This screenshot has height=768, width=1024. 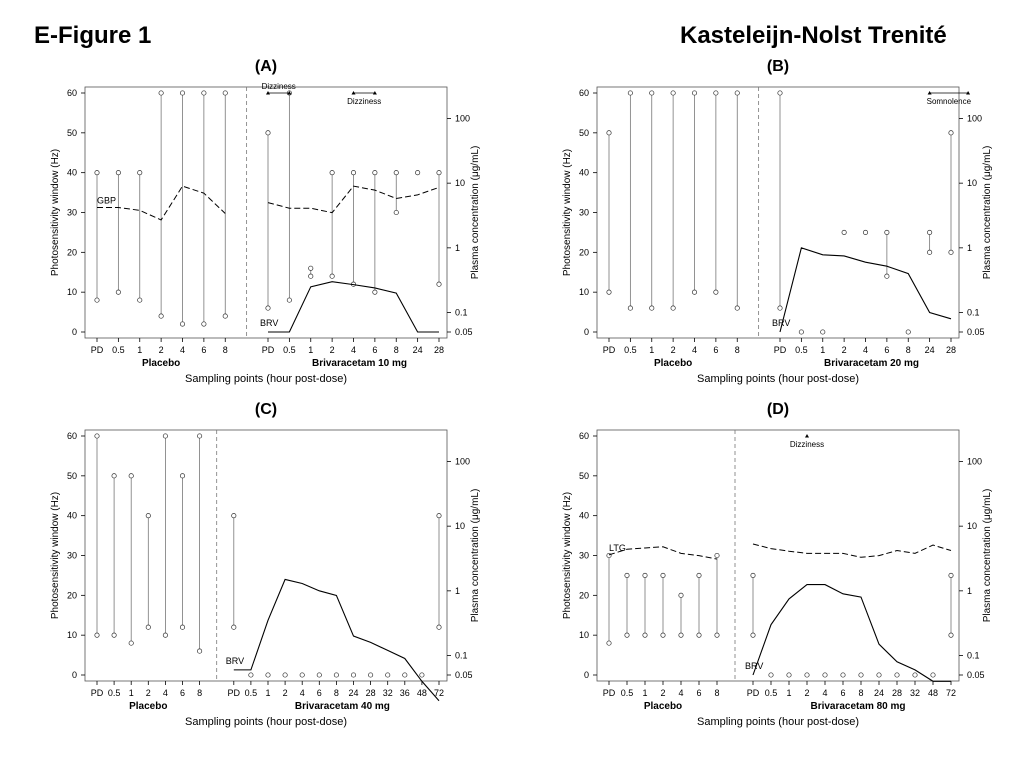 What do you see at coordinates (617, 548) in the screenshot?
I see `comed-label: LTG` at bounding box center [617, 548].